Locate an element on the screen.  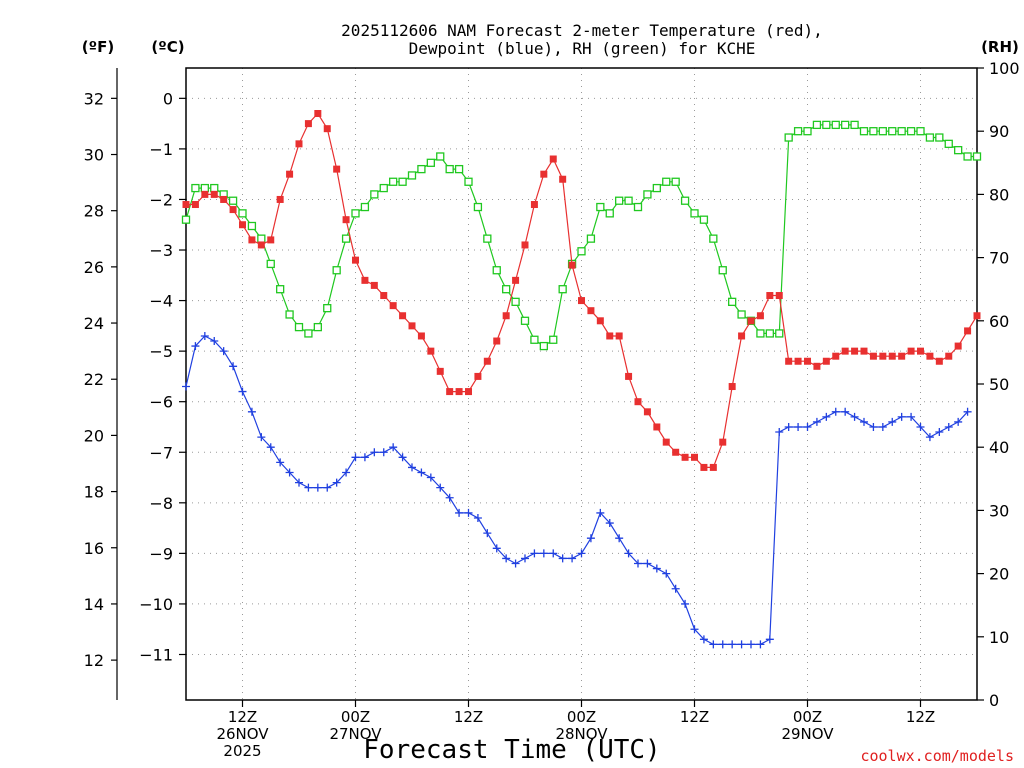
x-tick-label: 2025 is located at coordinates (242, 751).